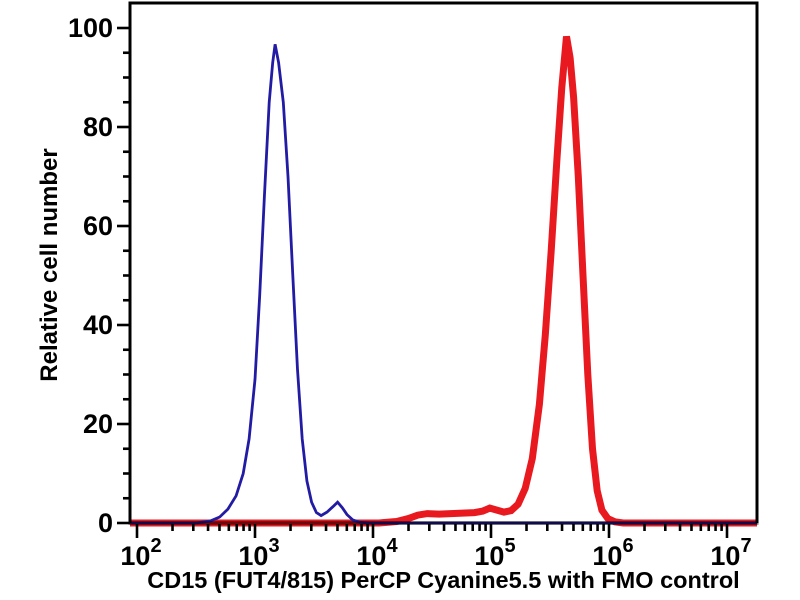  What do you see at coordinates (730, 553) in the screenshot?
I see `x-tick-label-10e7: 10⁷` at bounding box center [730, 553].